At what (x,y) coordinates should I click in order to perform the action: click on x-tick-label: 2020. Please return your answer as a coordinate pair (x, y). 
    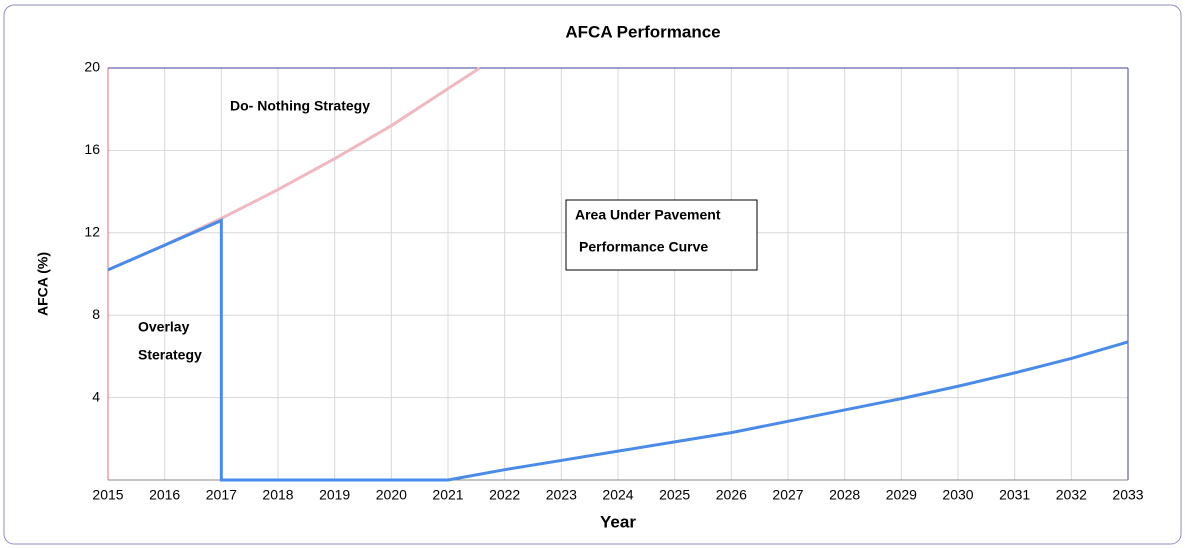
    Looking at the image, I should click on (391, 495).